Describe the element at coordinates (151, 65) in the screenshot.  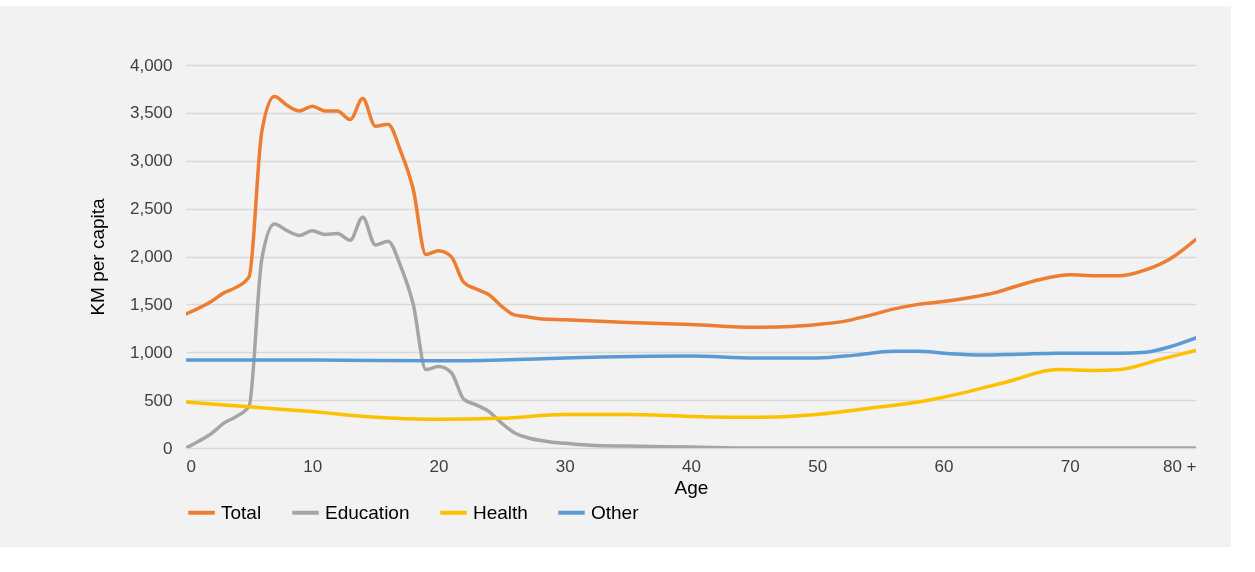
I see `y-tick-label: 4,000` at that location.